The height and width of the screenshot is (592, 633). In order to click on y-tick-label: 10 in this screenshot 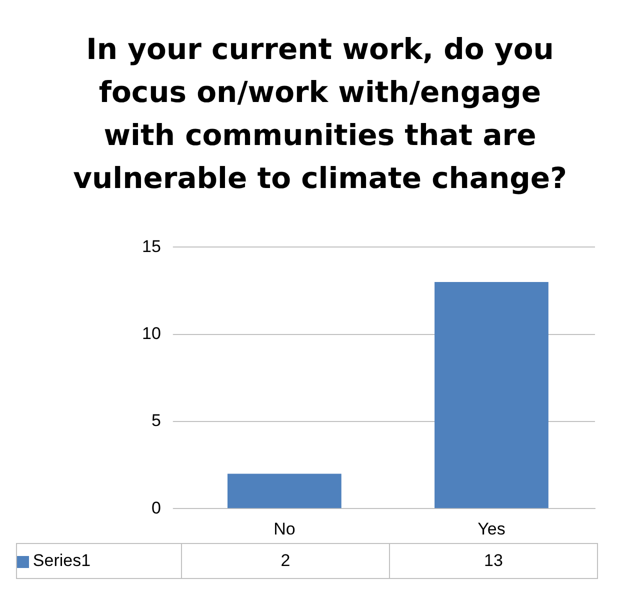, I will do `click(151, 334)`.